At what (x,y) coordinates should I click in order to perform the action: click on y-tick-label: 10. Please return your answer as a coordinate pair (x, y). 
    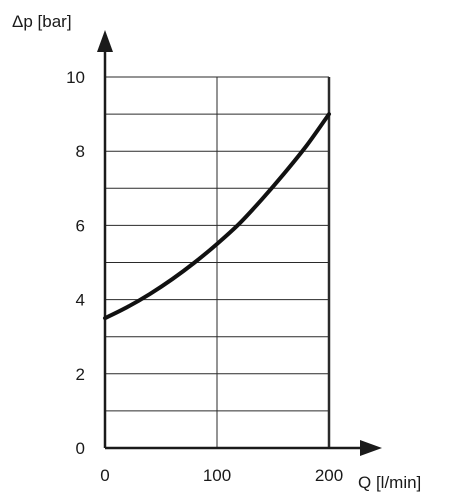
    Looking at the image, I should click on (75, 77).